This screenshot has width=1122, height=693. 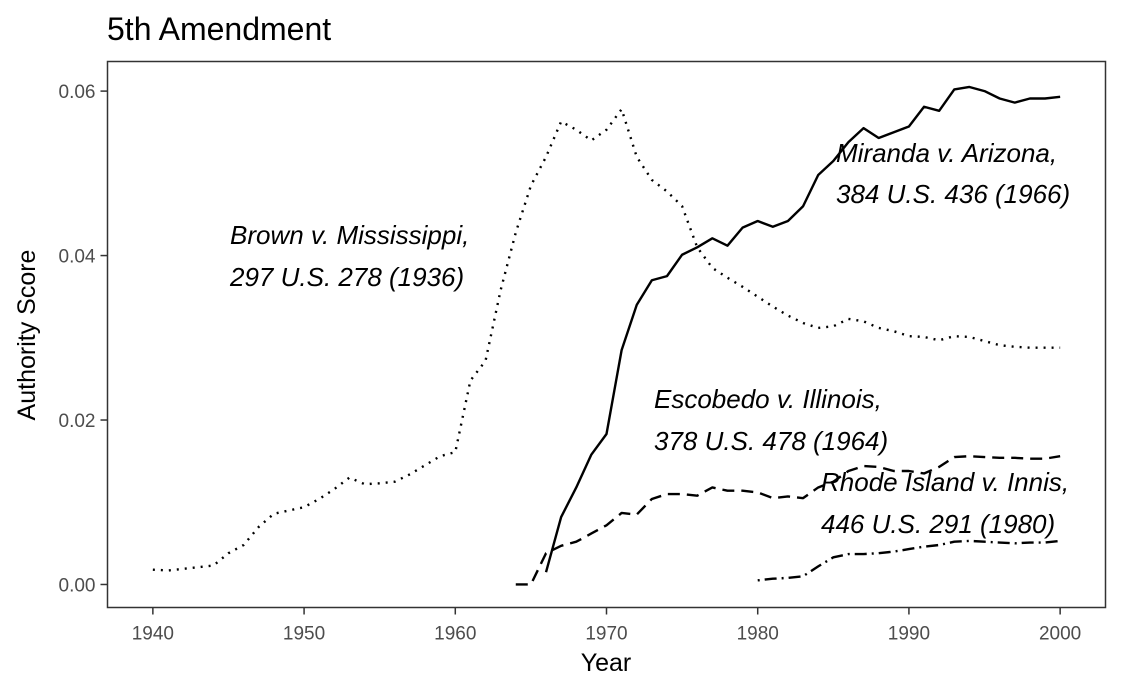 What do you see at coordinates (606, 634) in the screenshot?
I see `x-tick-label: 1970` at bounding box center [606, 634].